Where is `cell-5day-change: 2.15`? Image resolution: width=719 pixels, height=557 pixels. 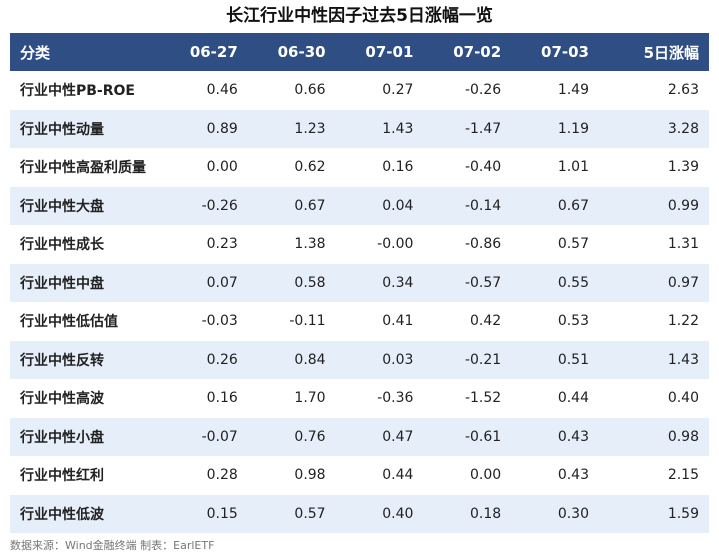 cell-5day-change: 2.15 is located at coordinates (683, 475).